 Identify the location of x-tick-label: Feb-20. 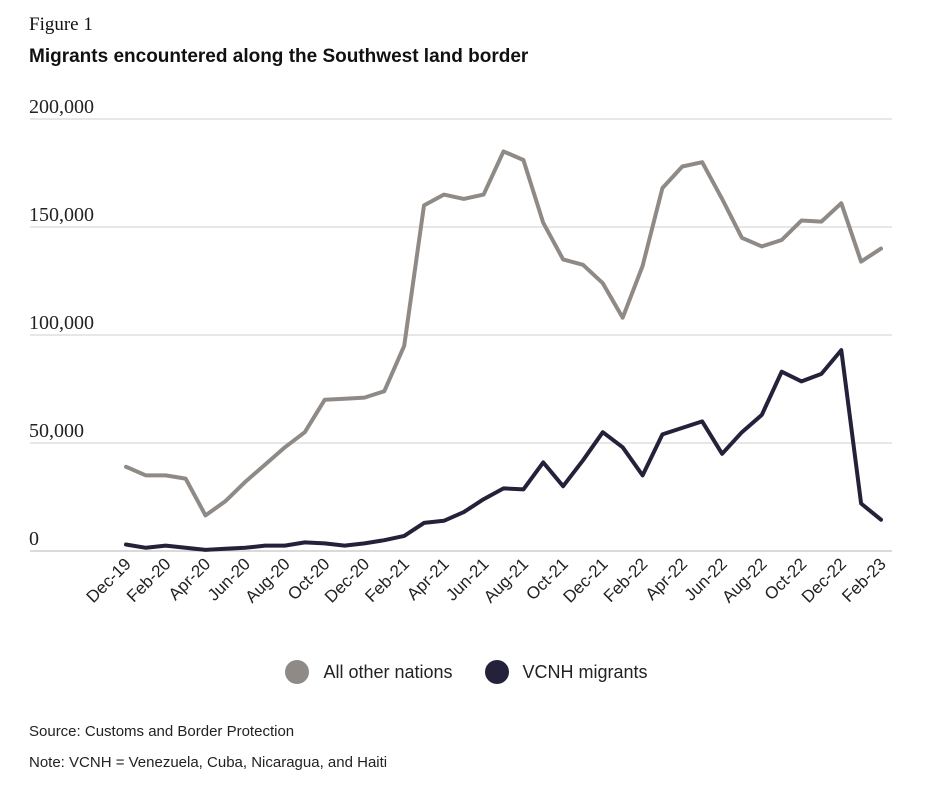
(149, 580).